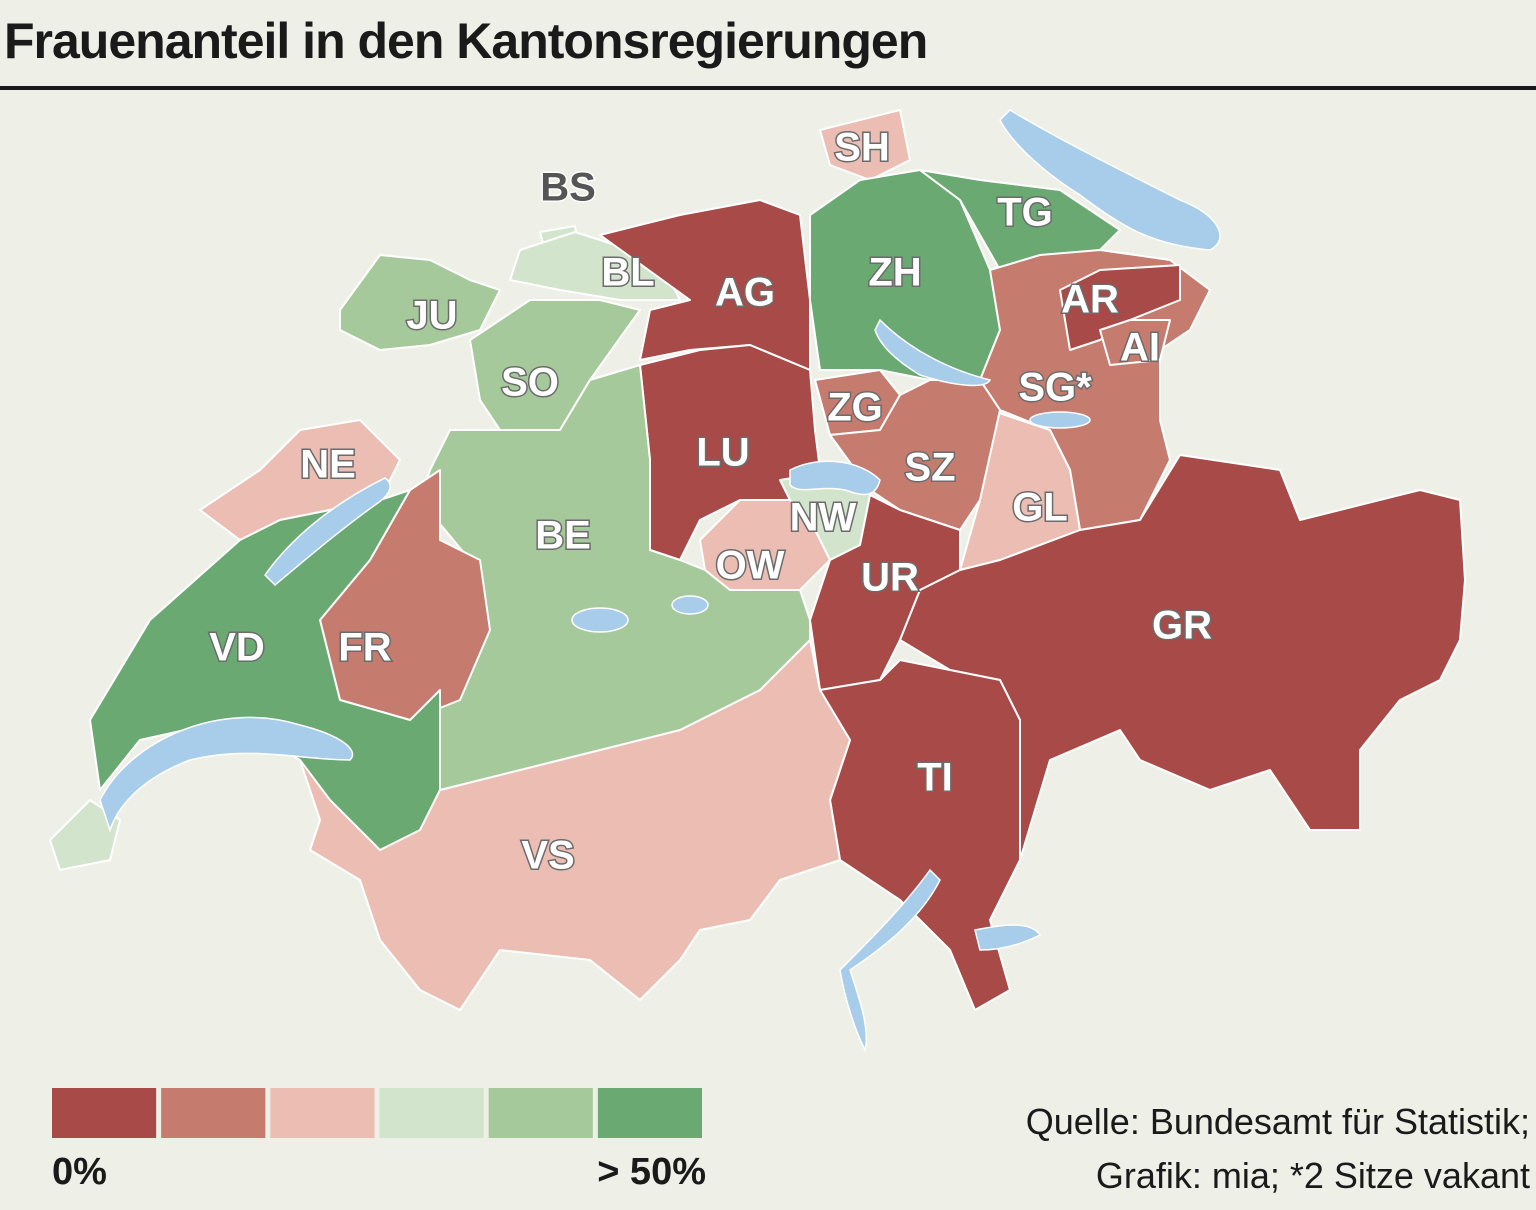 This screenshot has height=1210, width=1536. I want to click on canton-label: ZH, so click(894, 273).